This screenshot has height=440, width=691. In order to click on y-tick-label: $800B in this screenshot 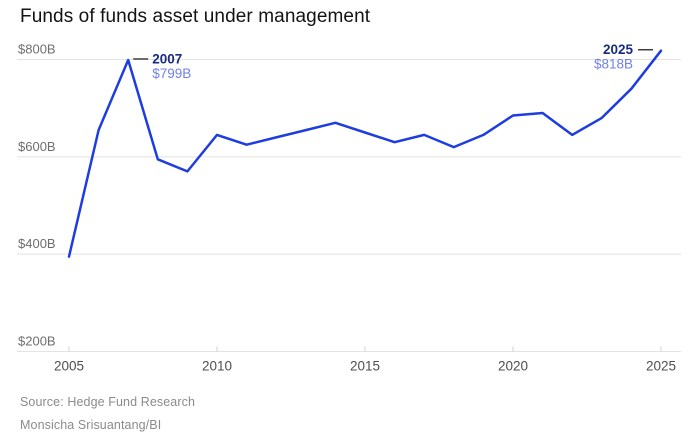, I will do `click(37, 49)`.